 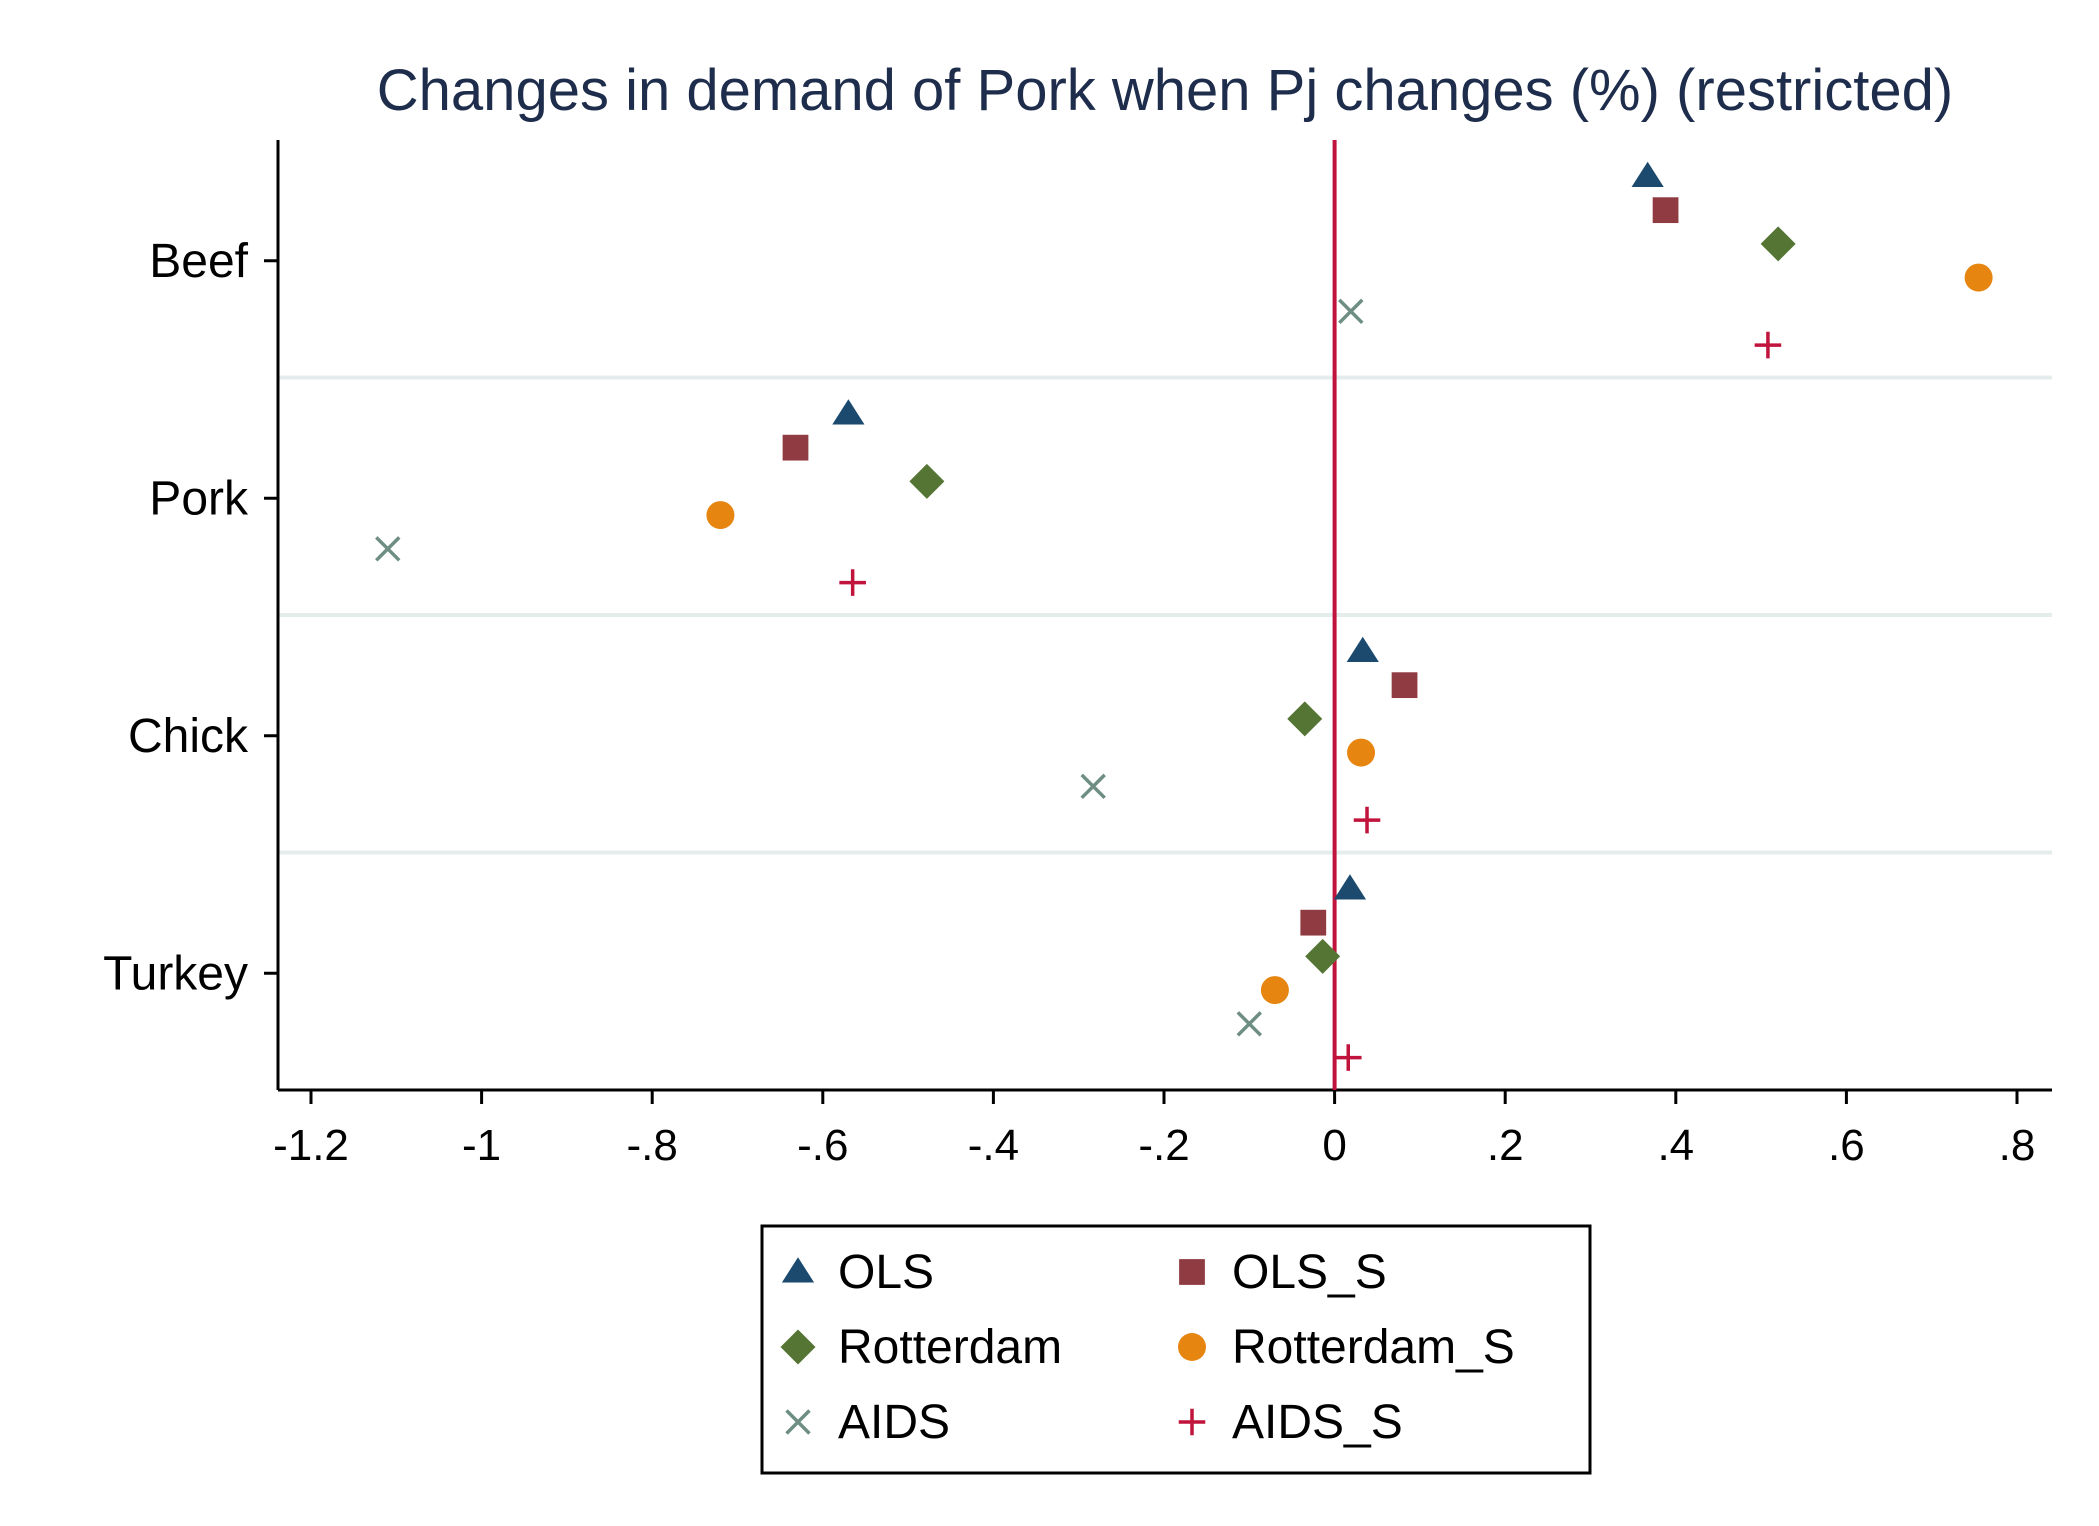 I want to click on x-tick-label: .4, so click(x=1675, y=1145).